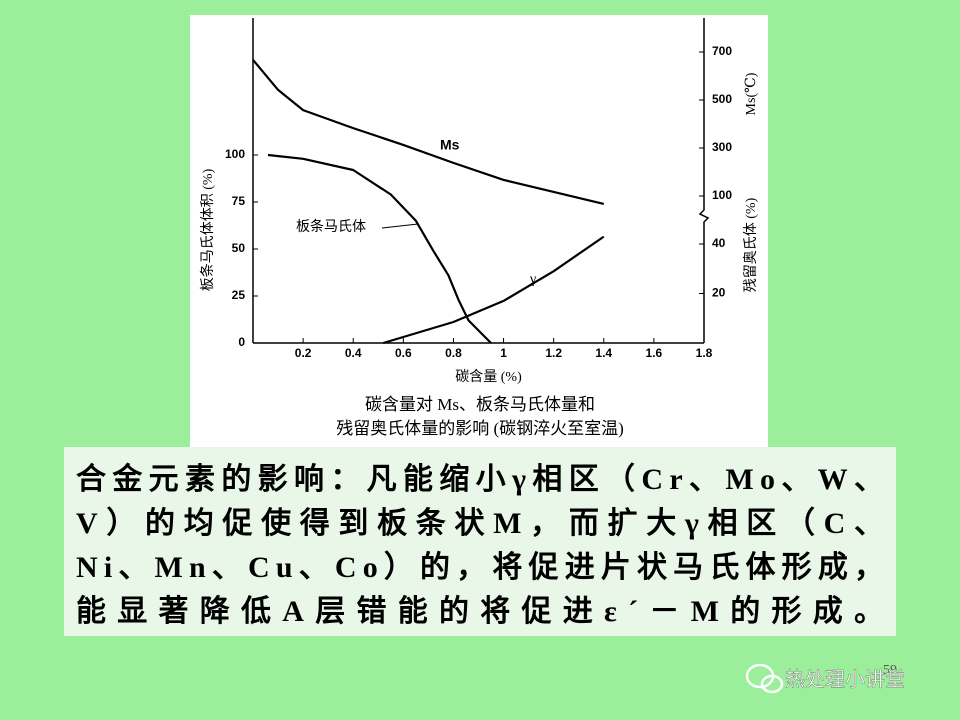 The height and width of the screenshot is (720, 960). Describe the element at coordinates (331, 226) in the screenshot. I see `series-label: 板条马氏体` at that location.